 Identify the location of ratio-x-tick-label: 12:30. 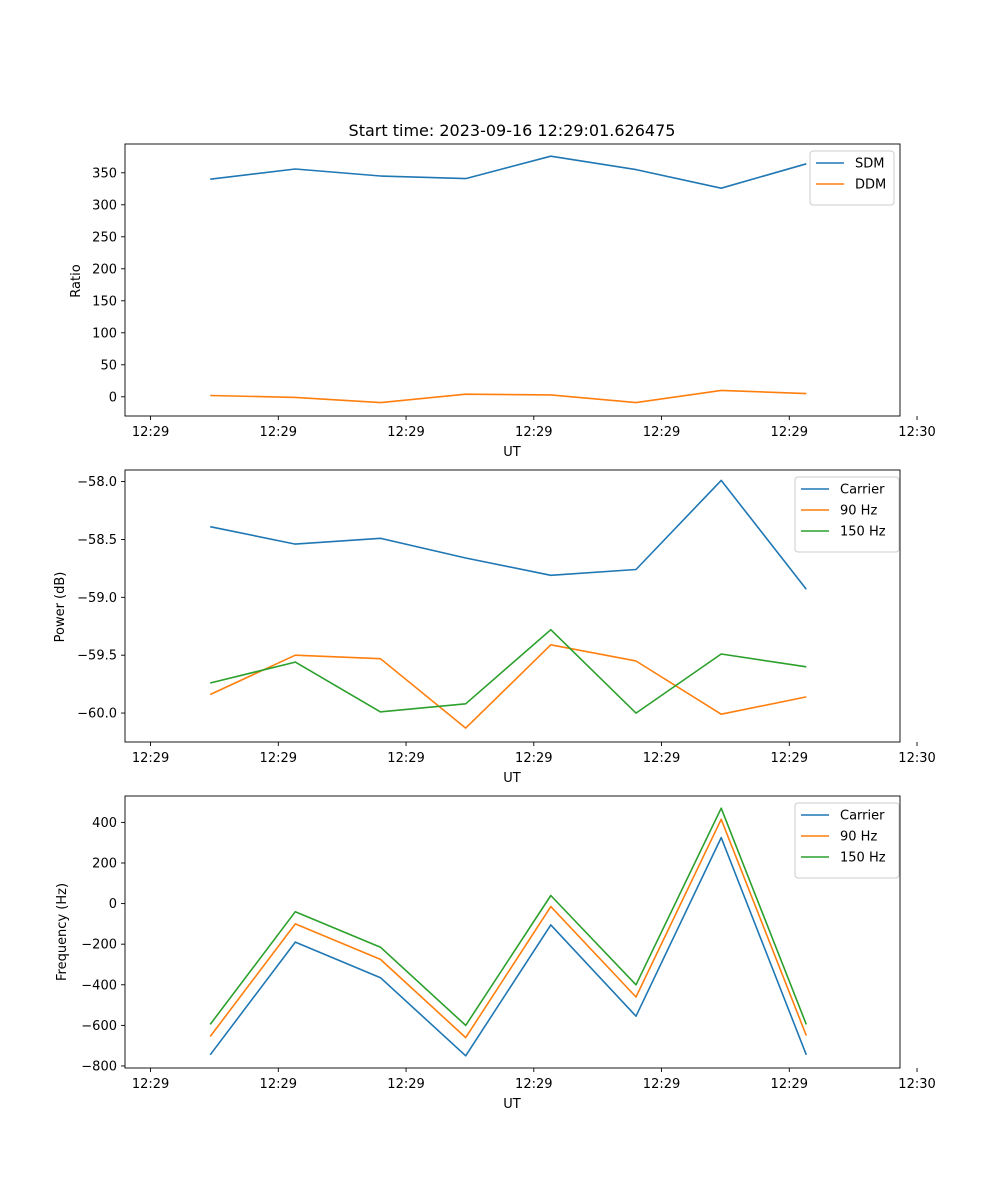
(916, 432).